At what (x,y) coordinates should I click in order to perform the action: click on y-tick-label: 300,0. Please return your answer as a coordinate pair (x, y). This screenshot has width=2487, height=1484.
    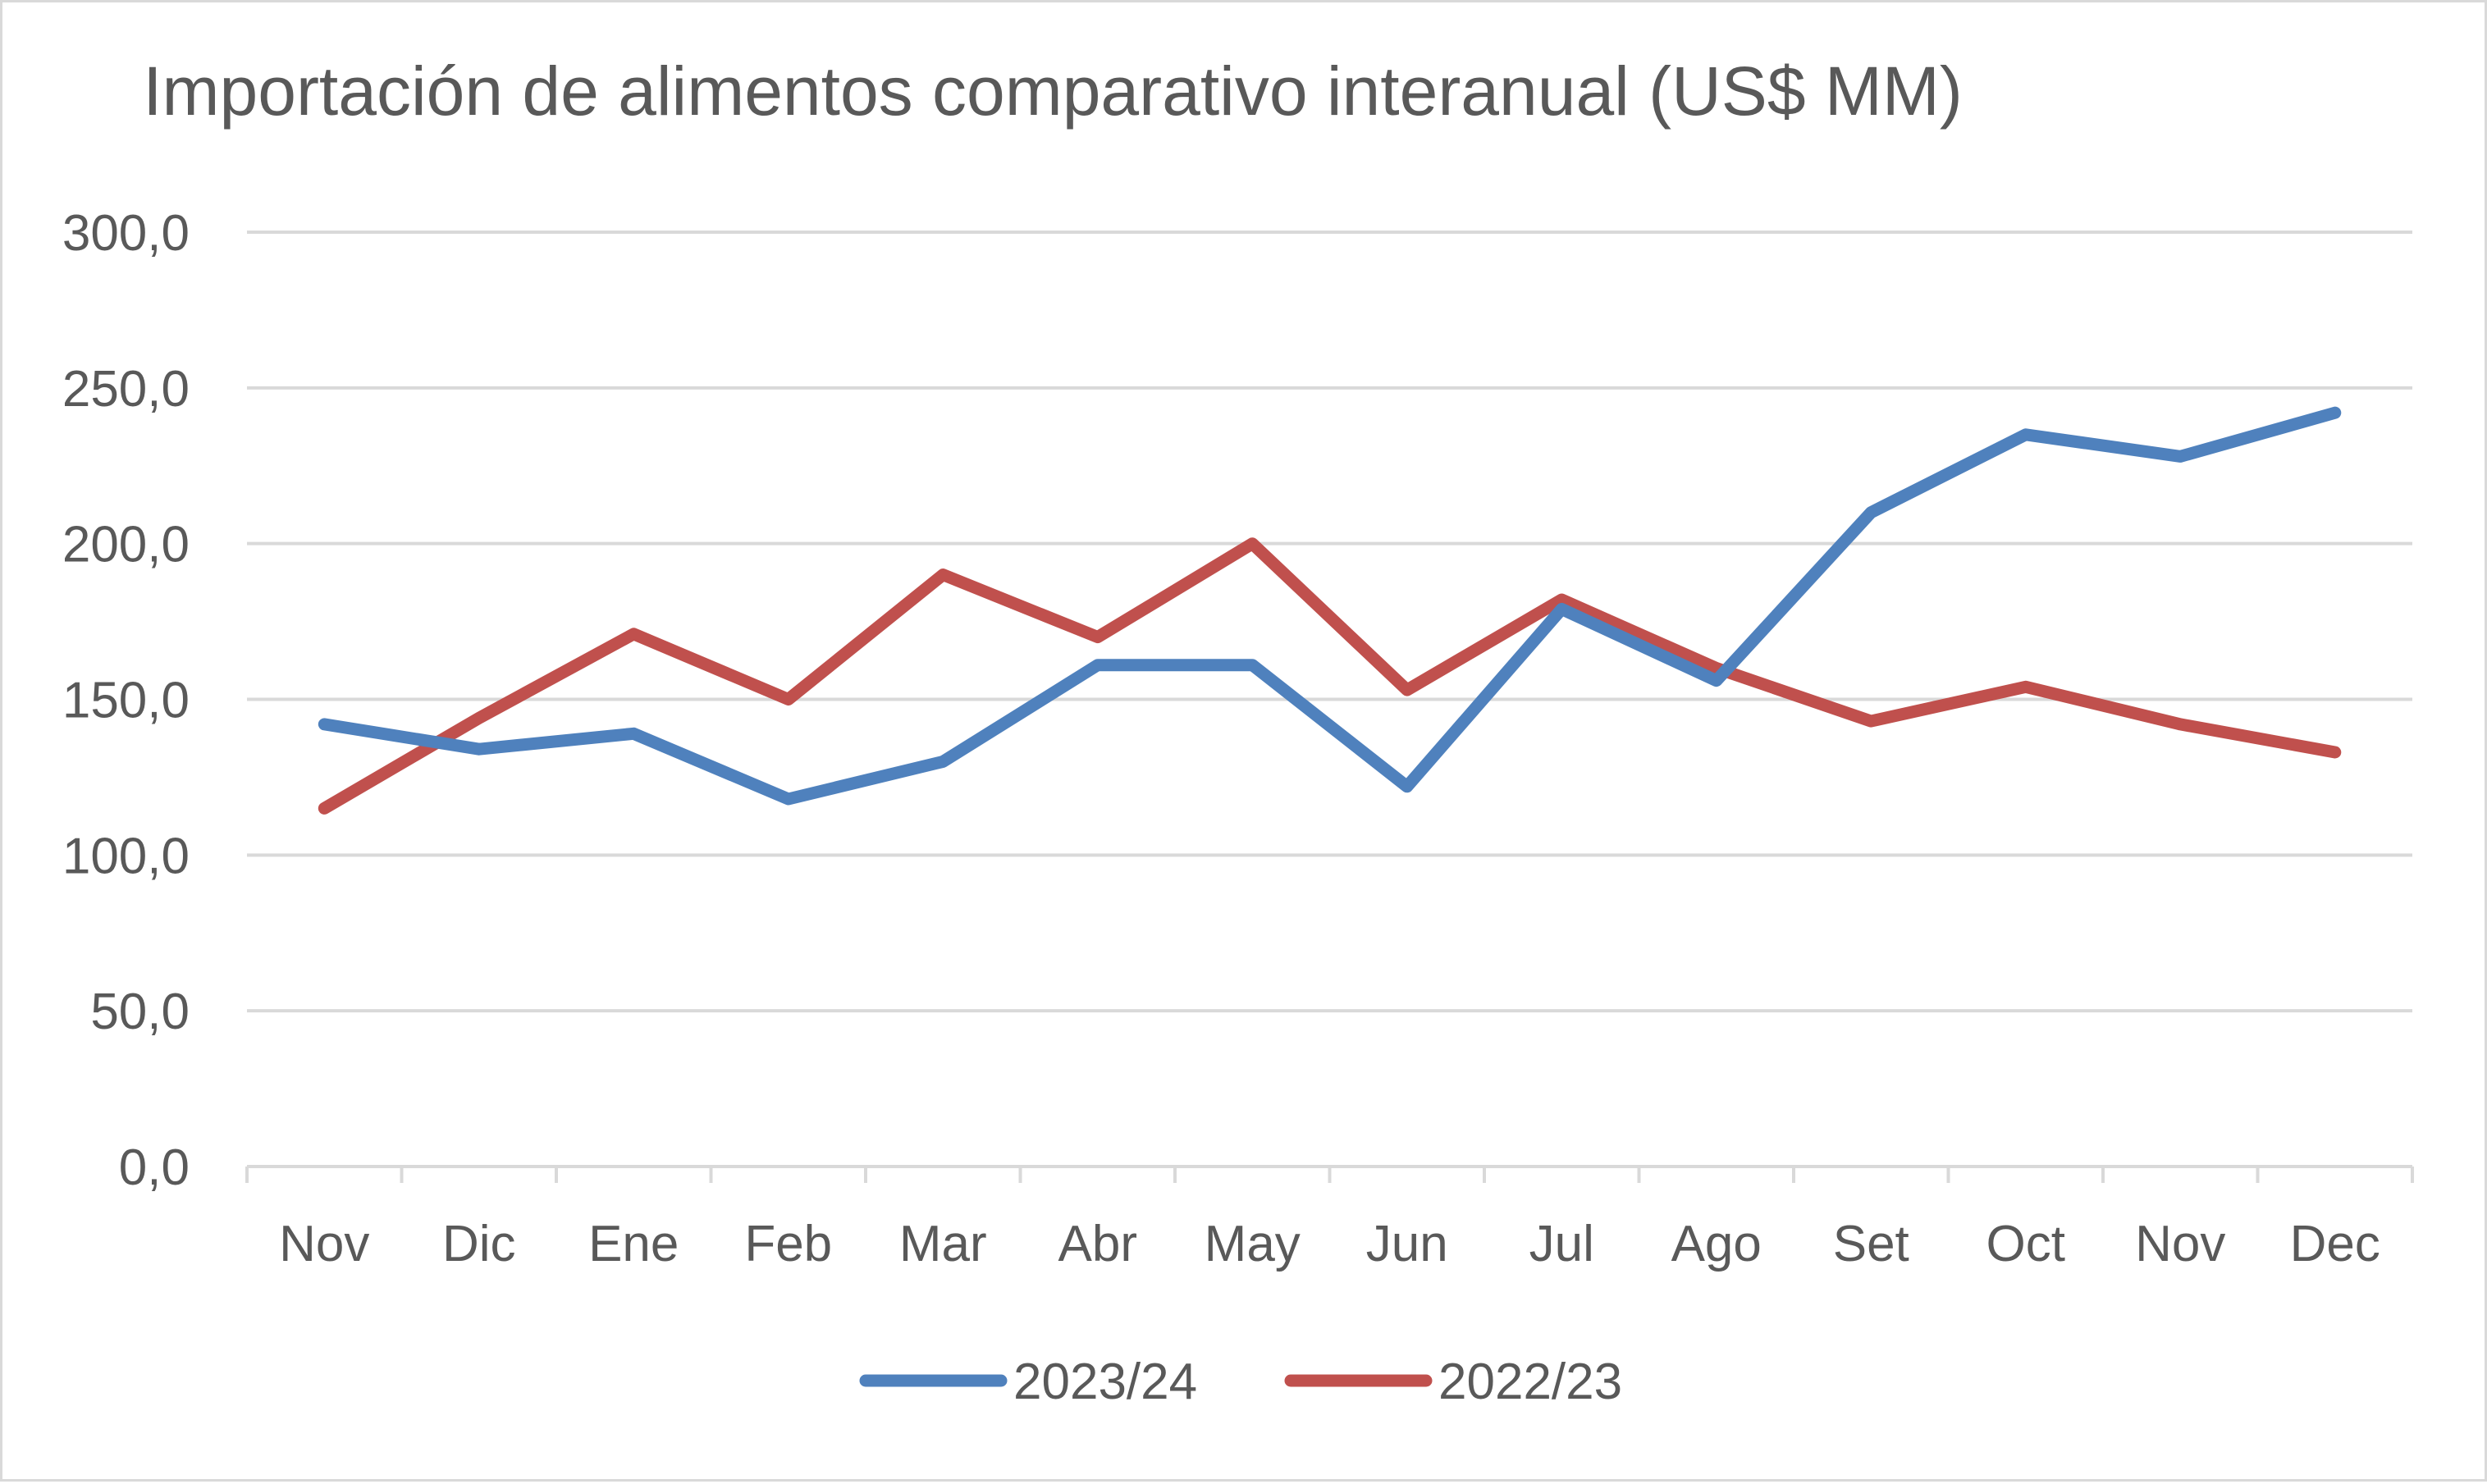
    Looking at the image, I should click on (126, 234).